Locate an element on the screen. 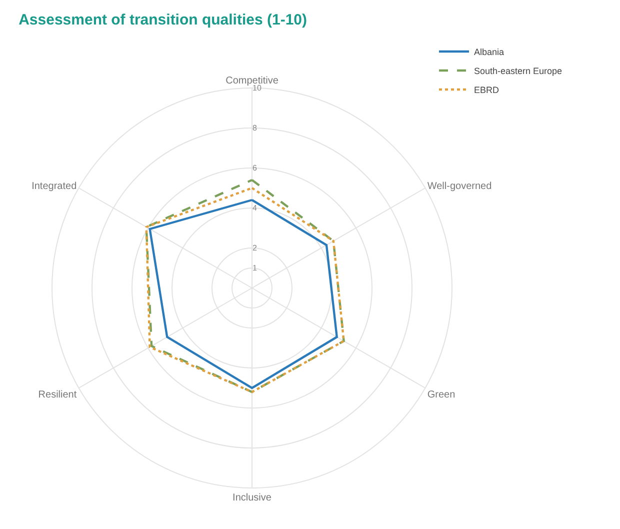  spoke-label: Competitive is located at coordinates (252, 81).